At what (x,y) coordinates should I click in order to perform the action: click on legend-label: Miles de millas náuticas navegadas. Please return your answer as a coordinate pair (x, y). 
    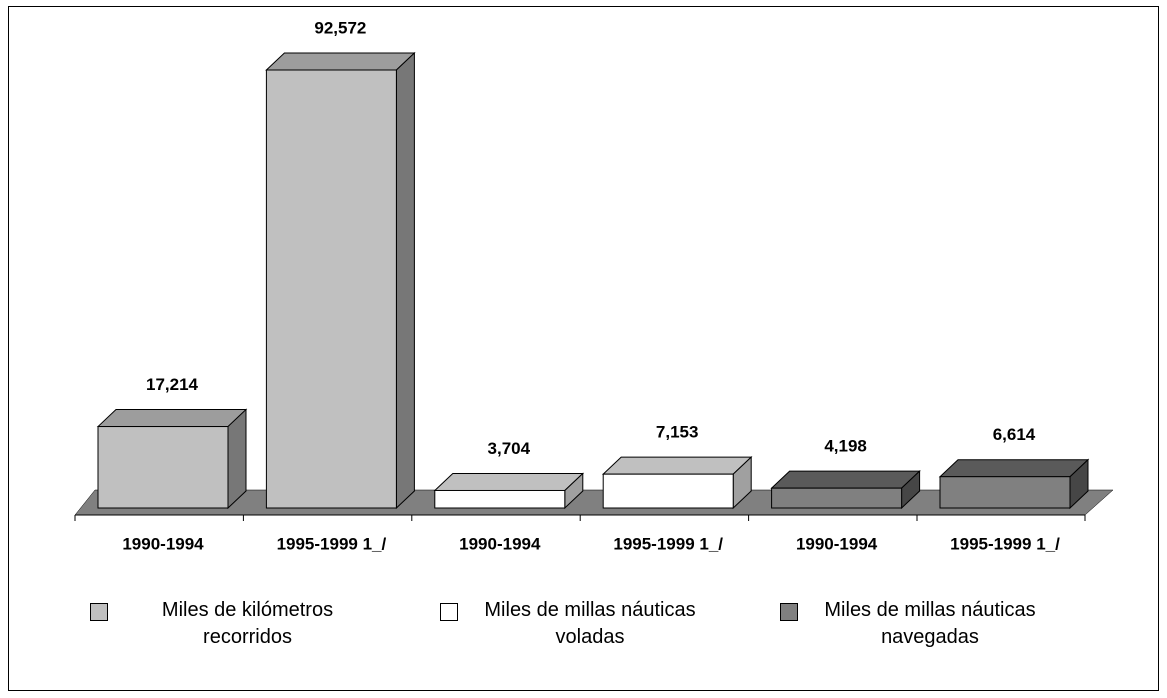
    Looking at the image, I should click on (930, 623).